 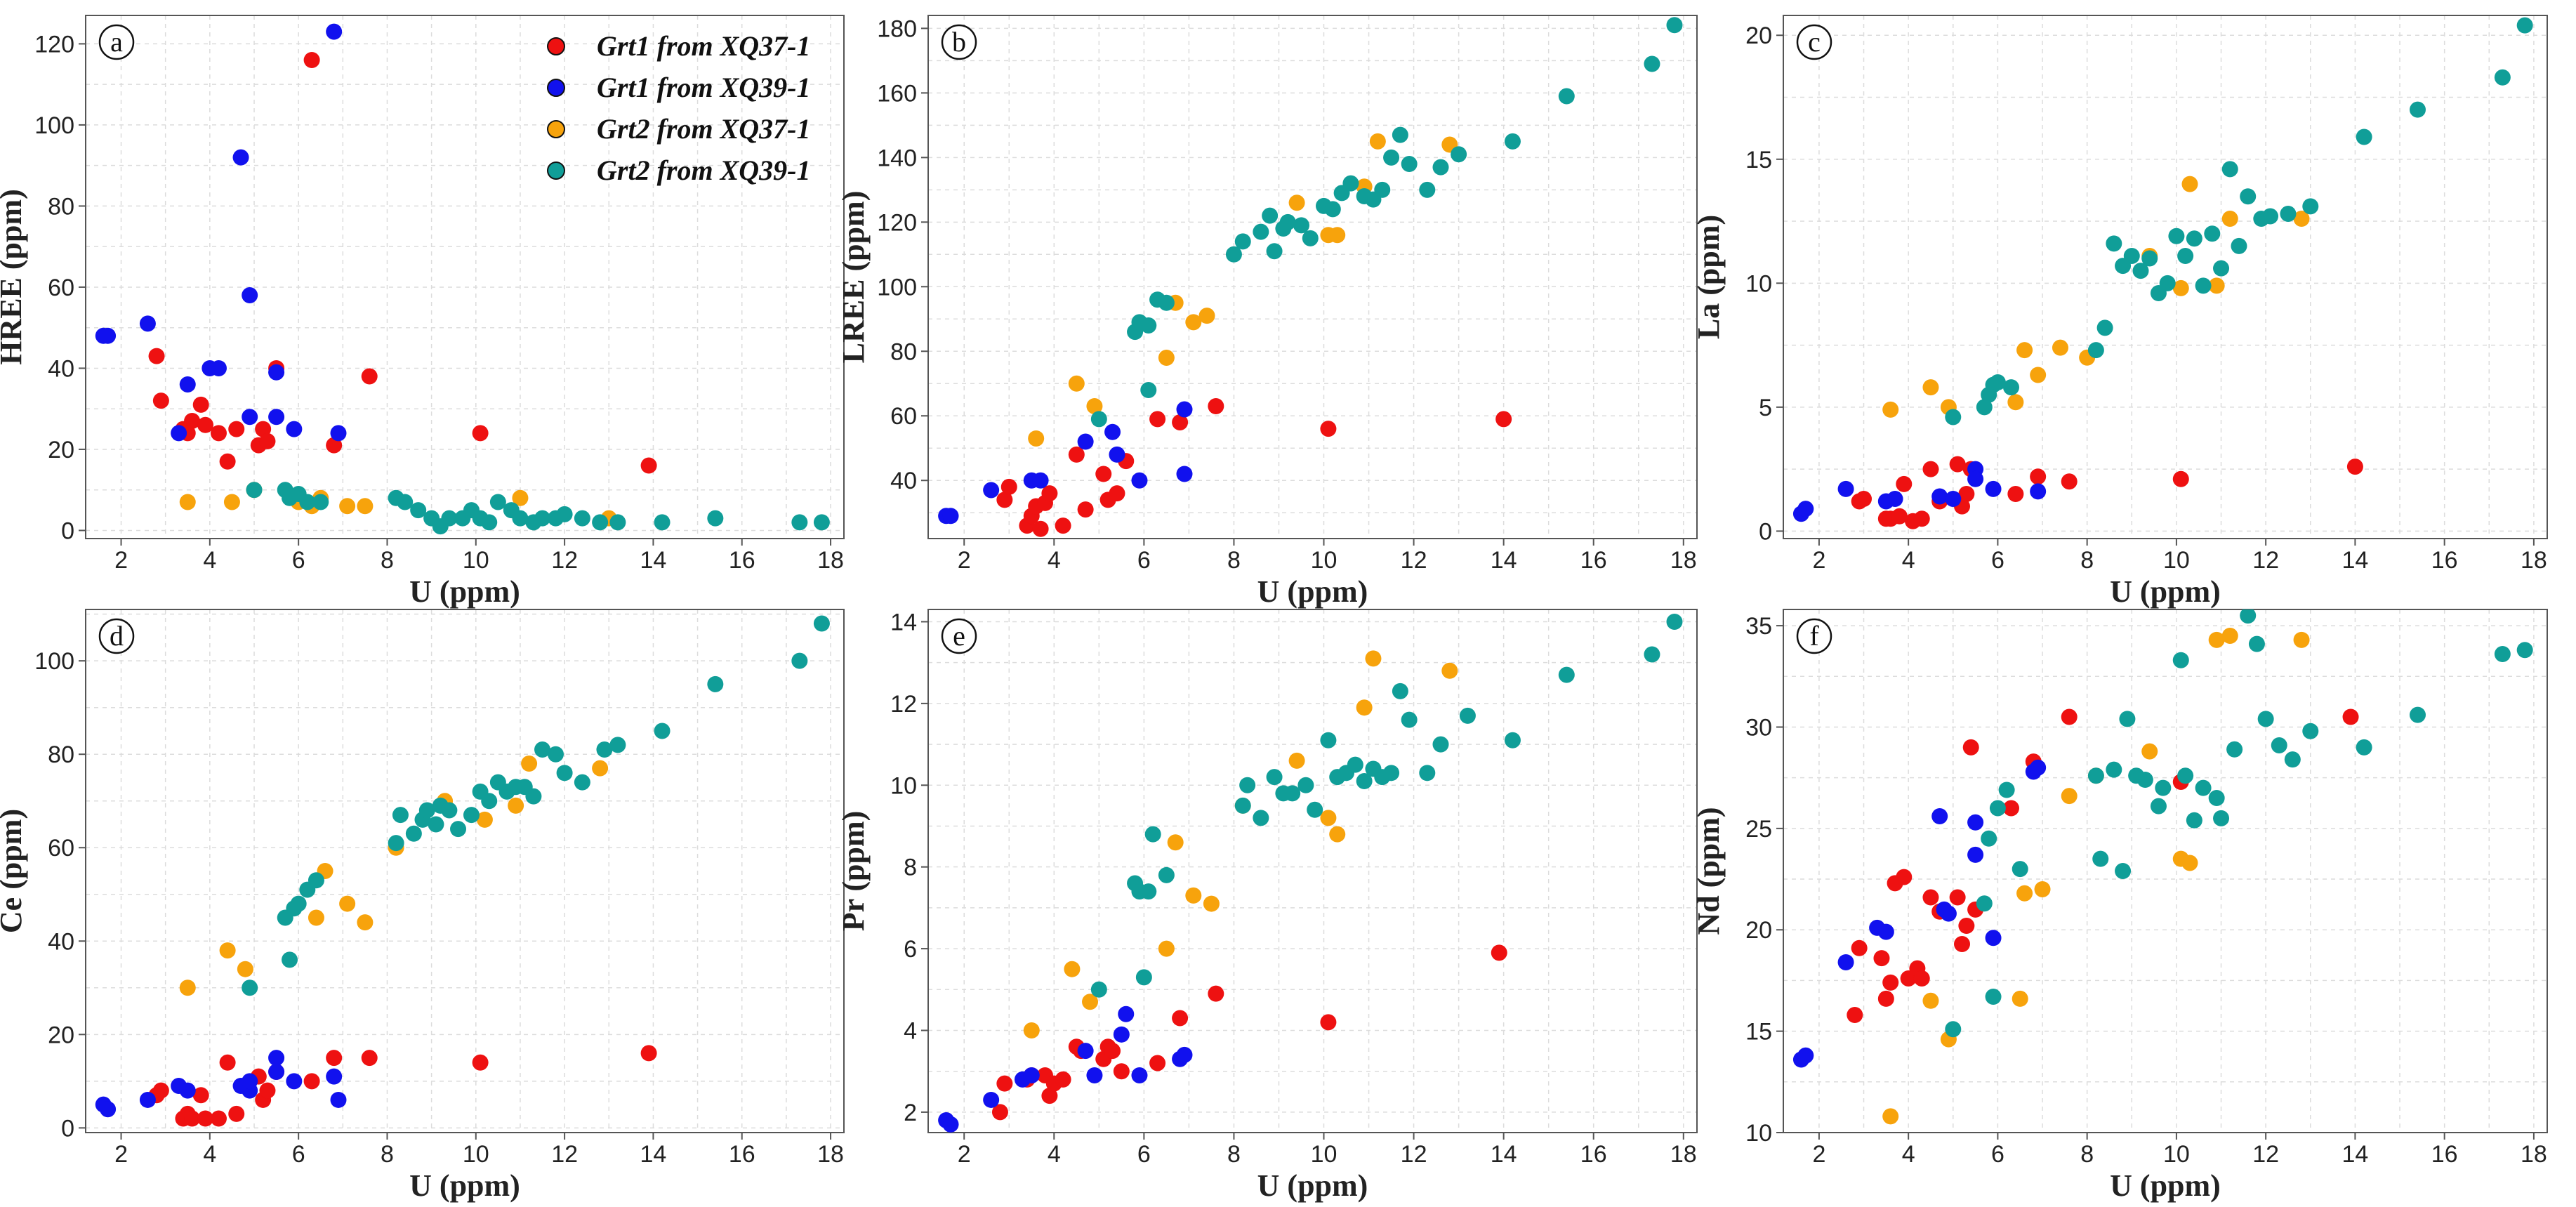 What do you see at coordinates (1758, 1032) in the screenshot?
I see `y-tick-label: 15` at bounding box center [1758, 1032].